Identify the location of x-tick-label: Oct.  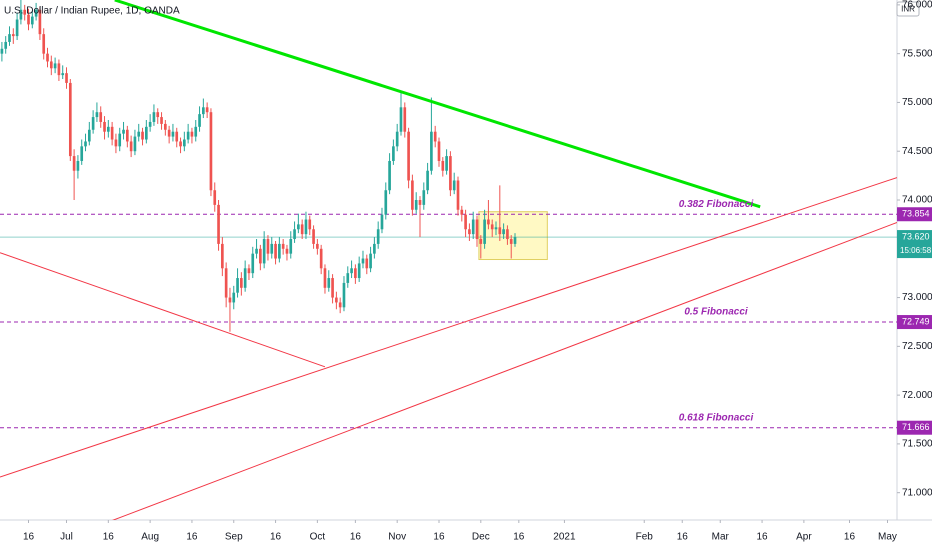
(318, 537).